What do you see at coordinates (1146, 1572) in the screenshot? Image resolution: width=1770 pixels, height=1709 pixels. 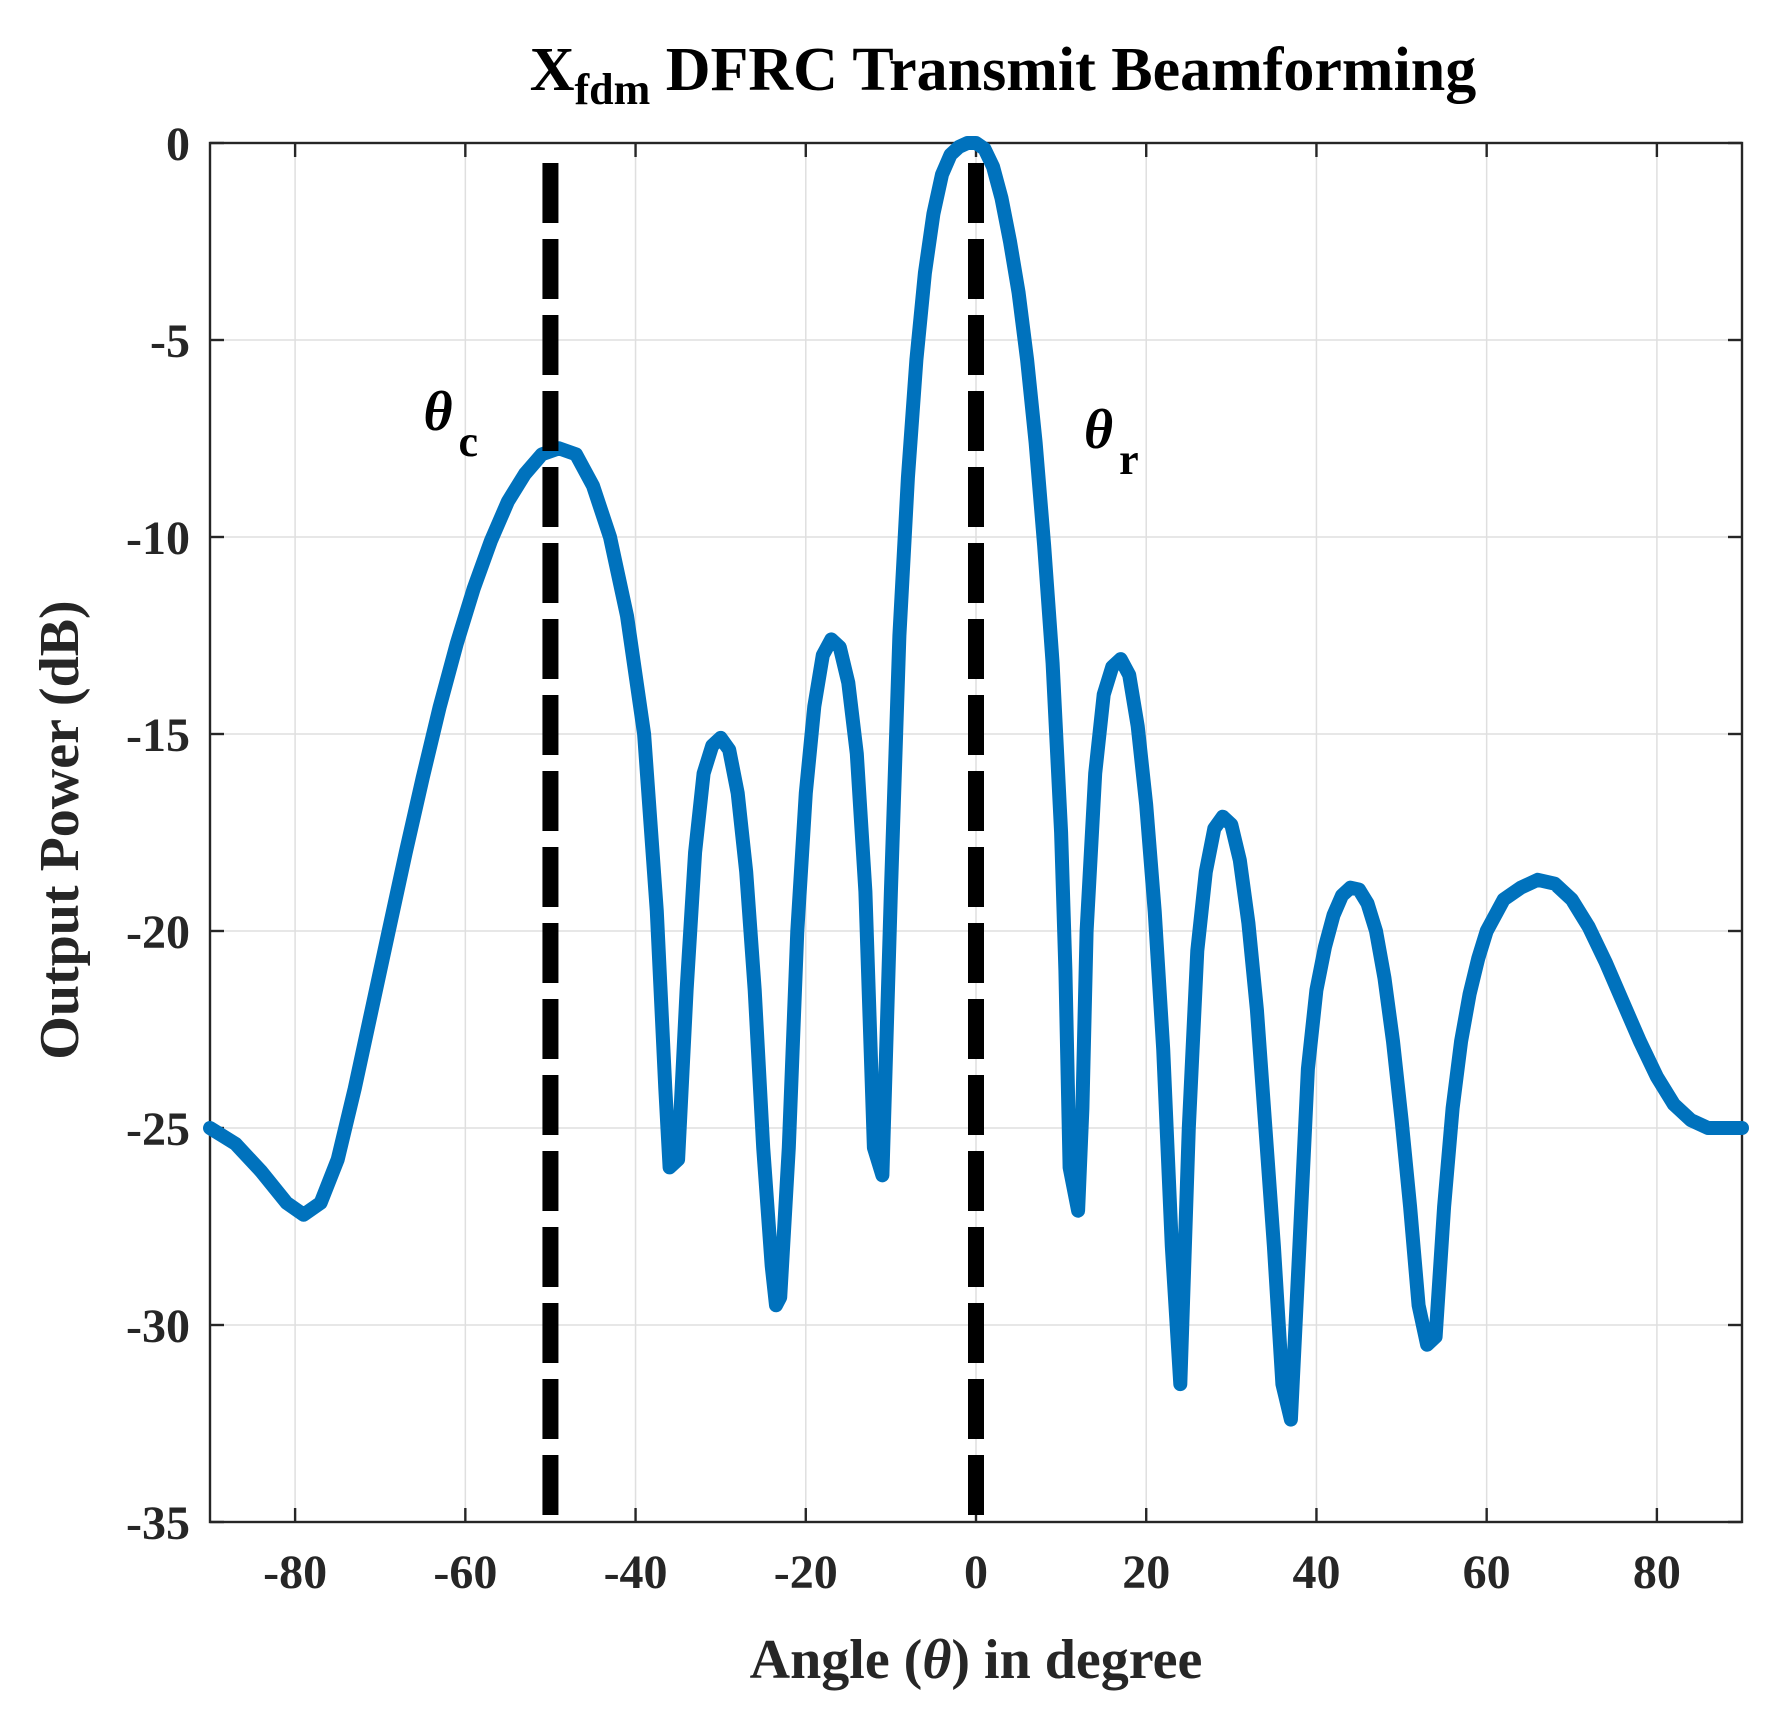 I see `x-tick-label: 20` at bounding box center [1146, 1572].